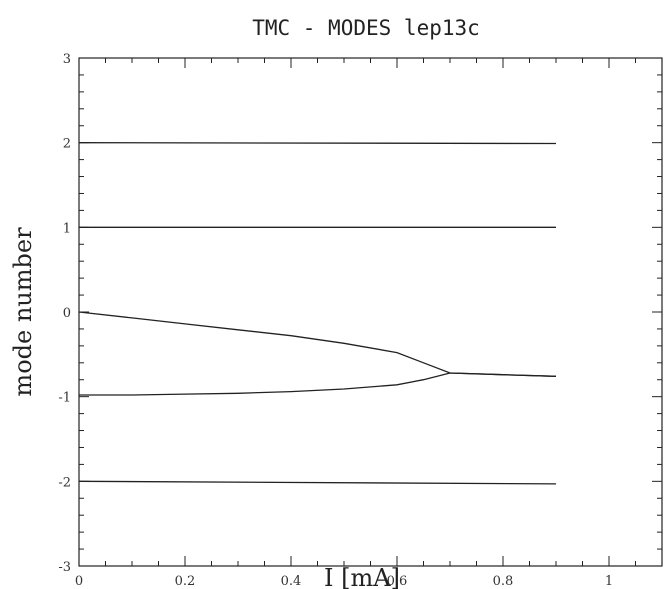 This screenshot has height=589, width=667. Describe the element at coordinates (79, 581) in the screenshot. I see `x-tick-label: 0` at that location.